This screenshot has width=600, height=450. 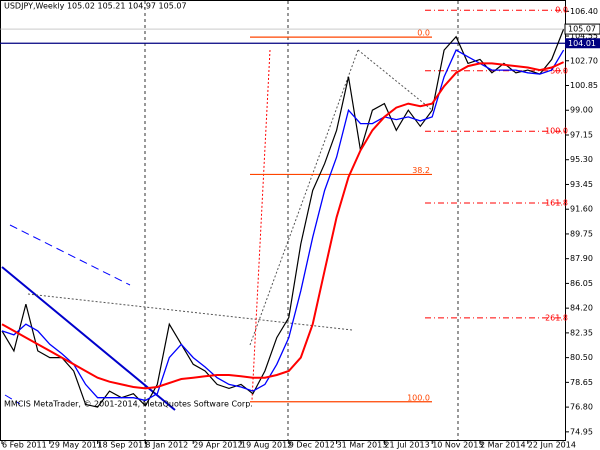 I want to click on y-tick-label: 93.45, so click(x=581, y=184).